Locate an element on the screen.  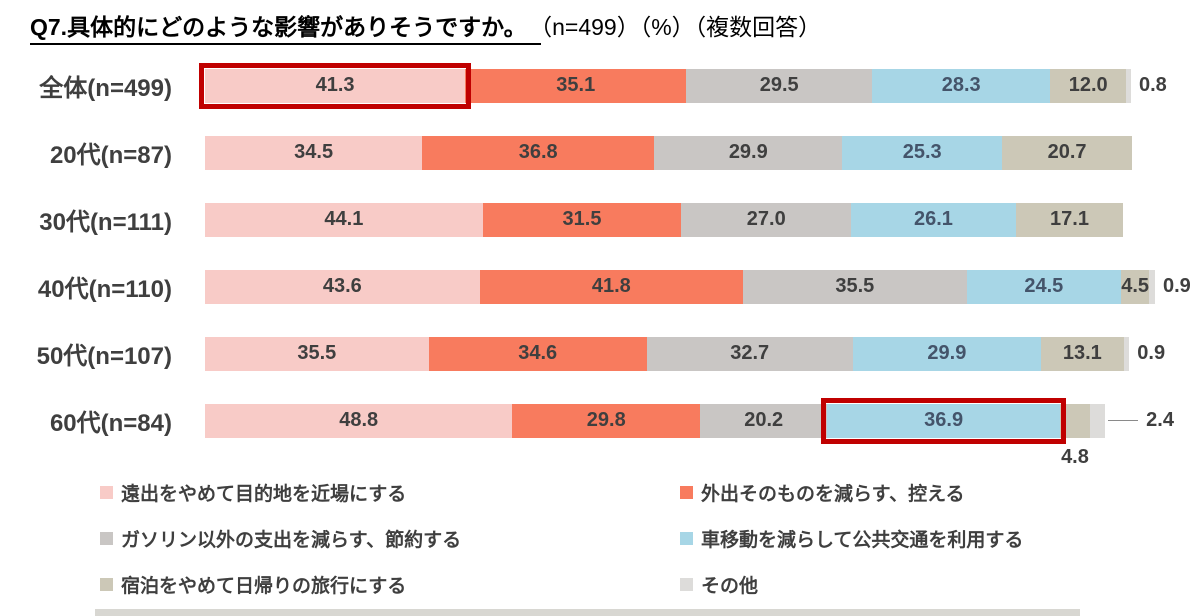
segment-value: 36.9 is located at coordinates (944, 420).